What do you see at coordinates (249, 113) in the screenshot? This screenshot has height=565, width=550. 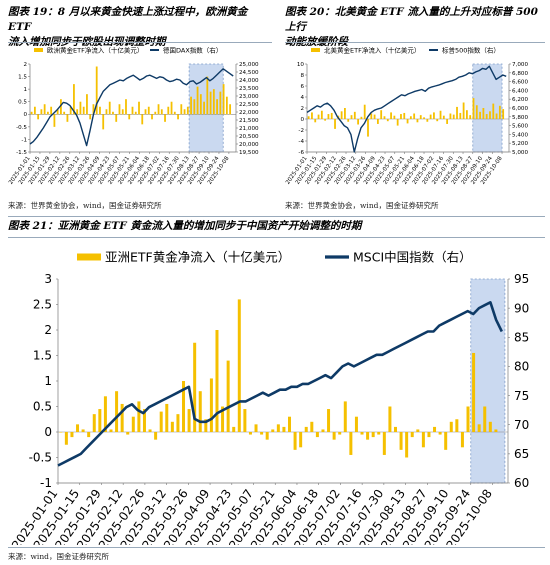 I see `right-tick-label: 22,000` at bounding box center [249, 113].